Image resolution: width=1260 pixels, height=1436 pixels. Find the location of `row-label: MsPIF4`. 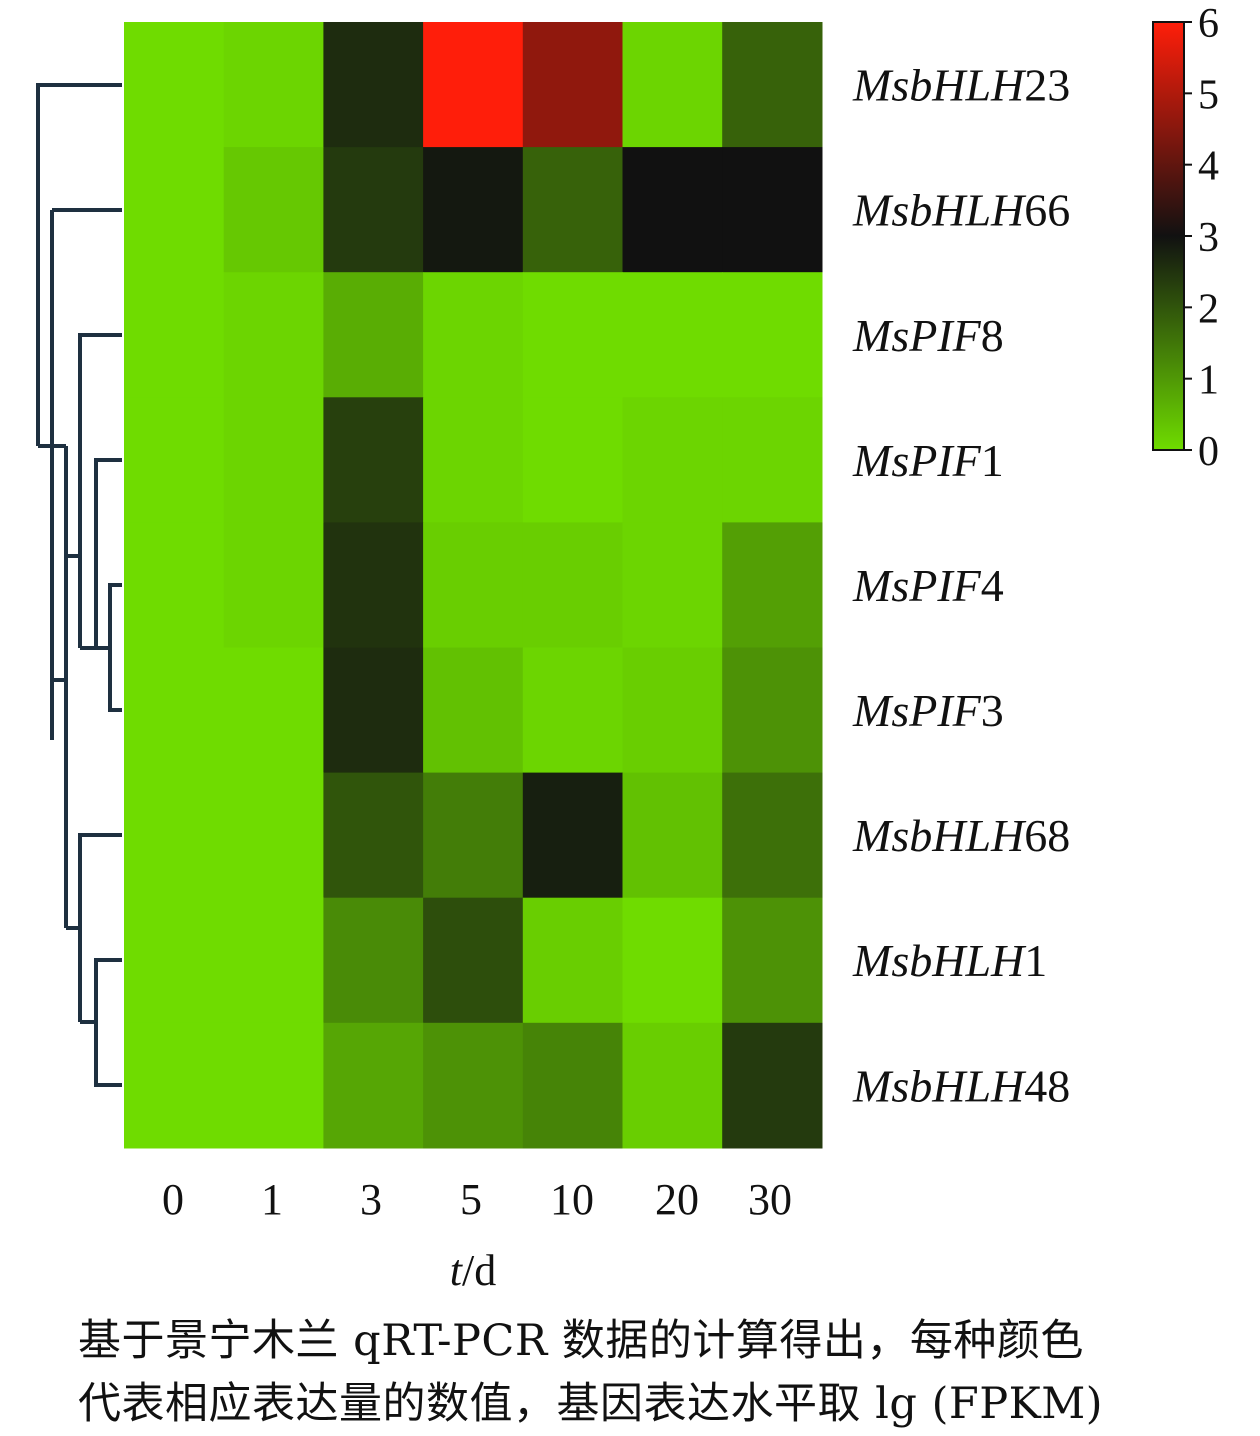

row-label: MsPIF4 is located at coordinates (928, 585).